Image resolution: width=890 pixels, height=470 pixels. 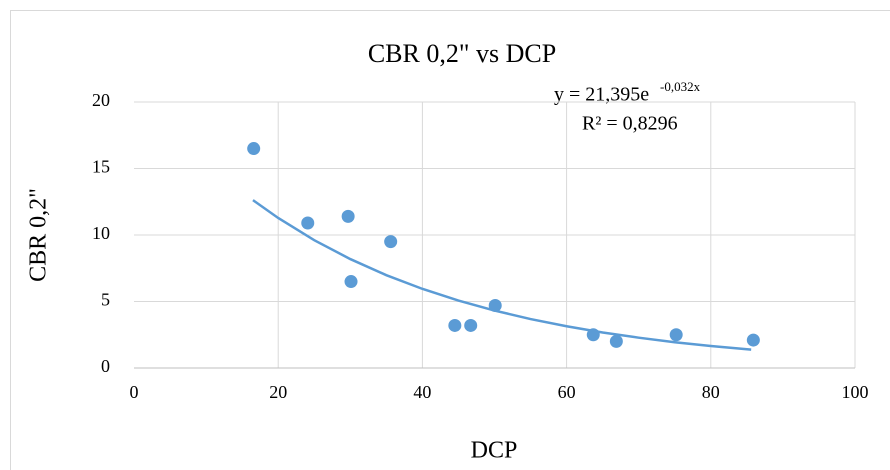 What do you see at coordinates (711, 392) in the screenshot?
I see `x-tick-label: 80` at bounding box center [711, 392].